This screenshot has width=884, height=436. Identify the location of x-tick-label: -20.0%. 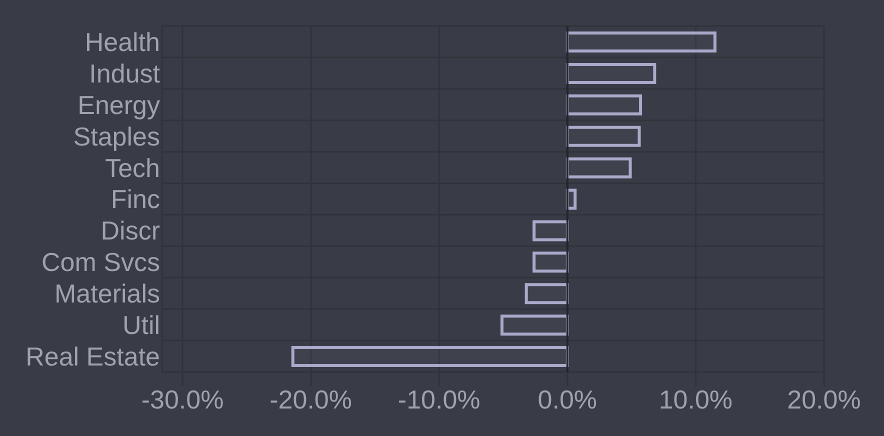
(311, 399).